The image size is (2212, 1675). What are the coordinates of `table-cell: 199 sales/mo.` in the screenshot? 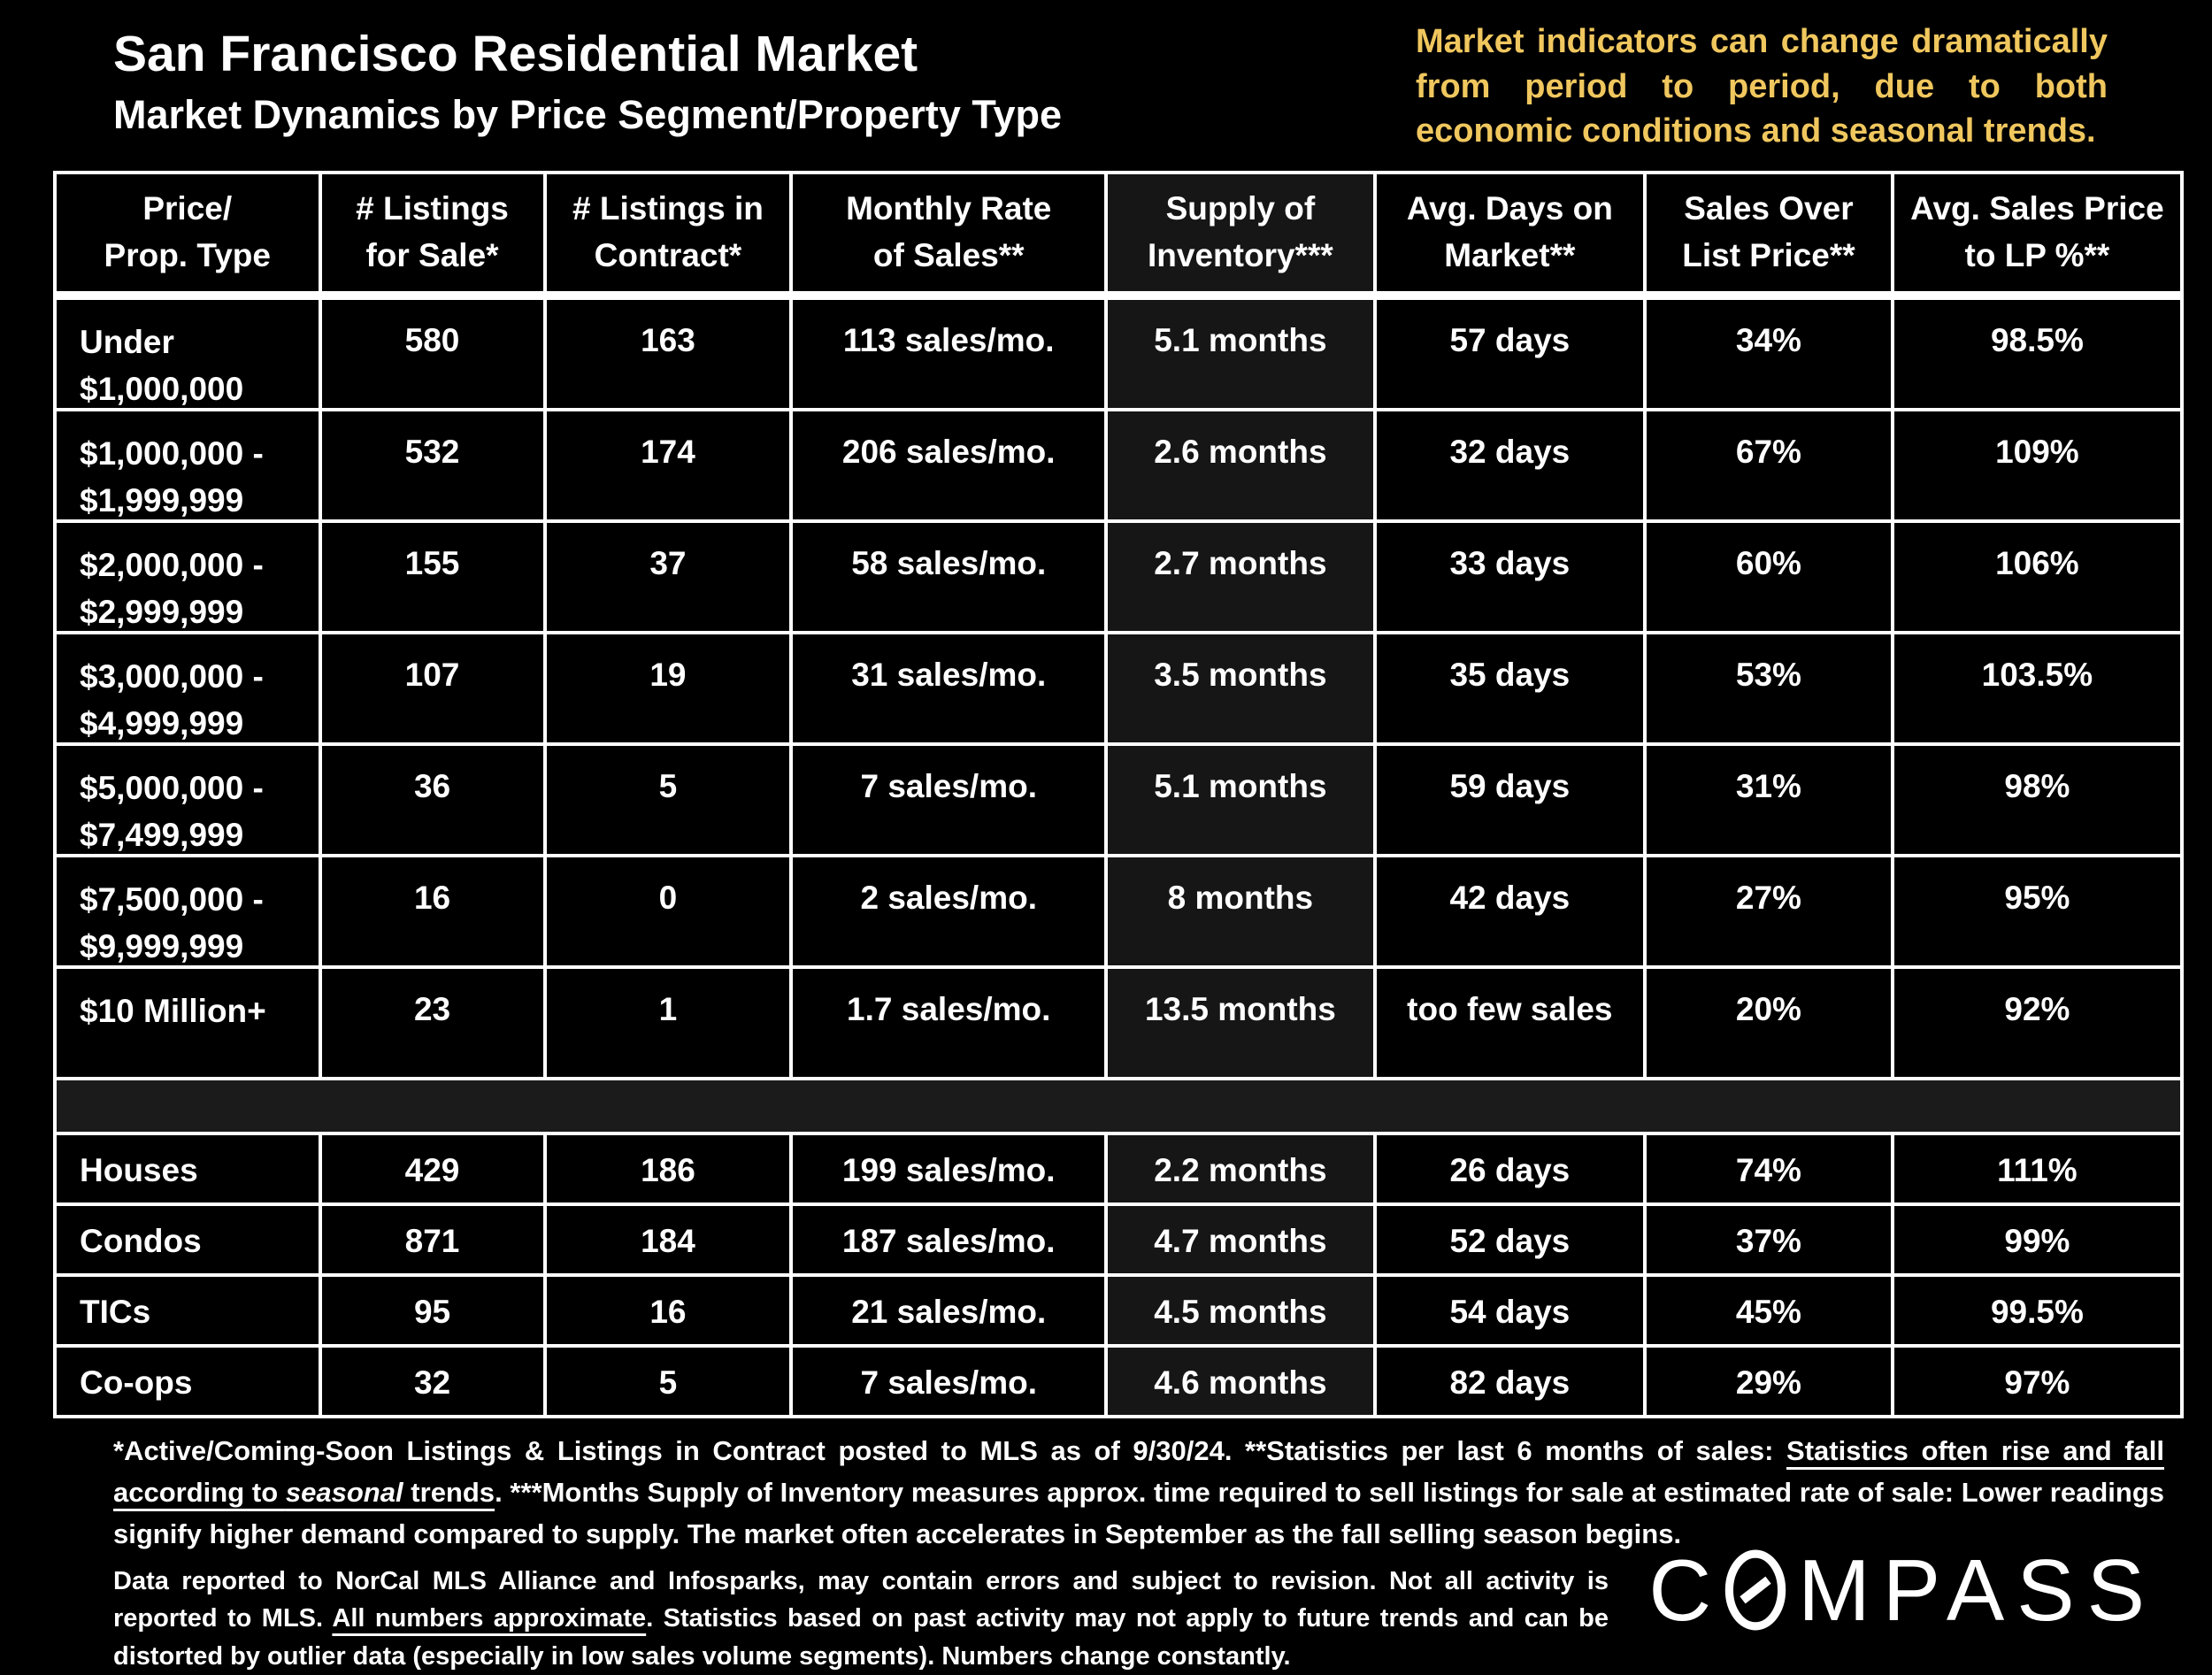 It's located at (949, 1168).